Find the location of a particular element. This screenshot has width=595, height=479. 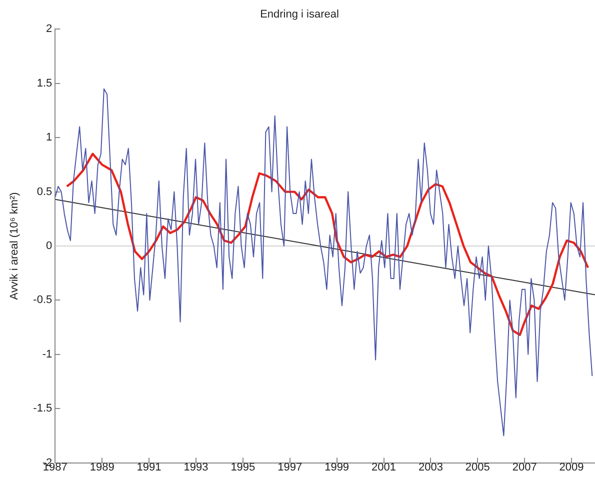

y-axis-title: Avvik i areal (10⁶ km²) is located at coordinates (14, 246).